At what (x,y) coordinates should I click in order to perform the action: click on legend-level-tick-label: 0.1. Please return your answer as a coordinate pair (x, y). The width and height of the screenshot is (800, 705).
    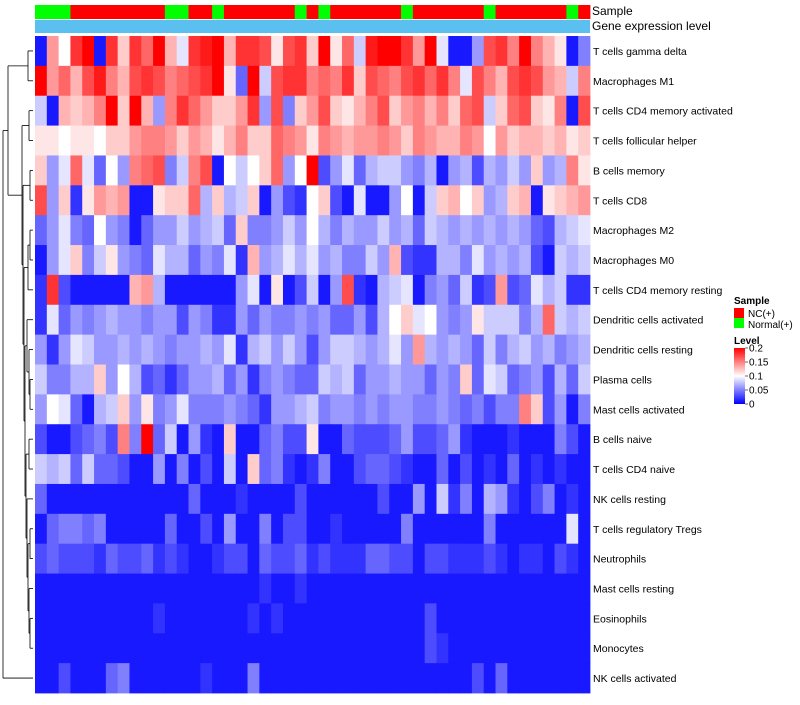
    Looking at the image, I should click on (756, 377).